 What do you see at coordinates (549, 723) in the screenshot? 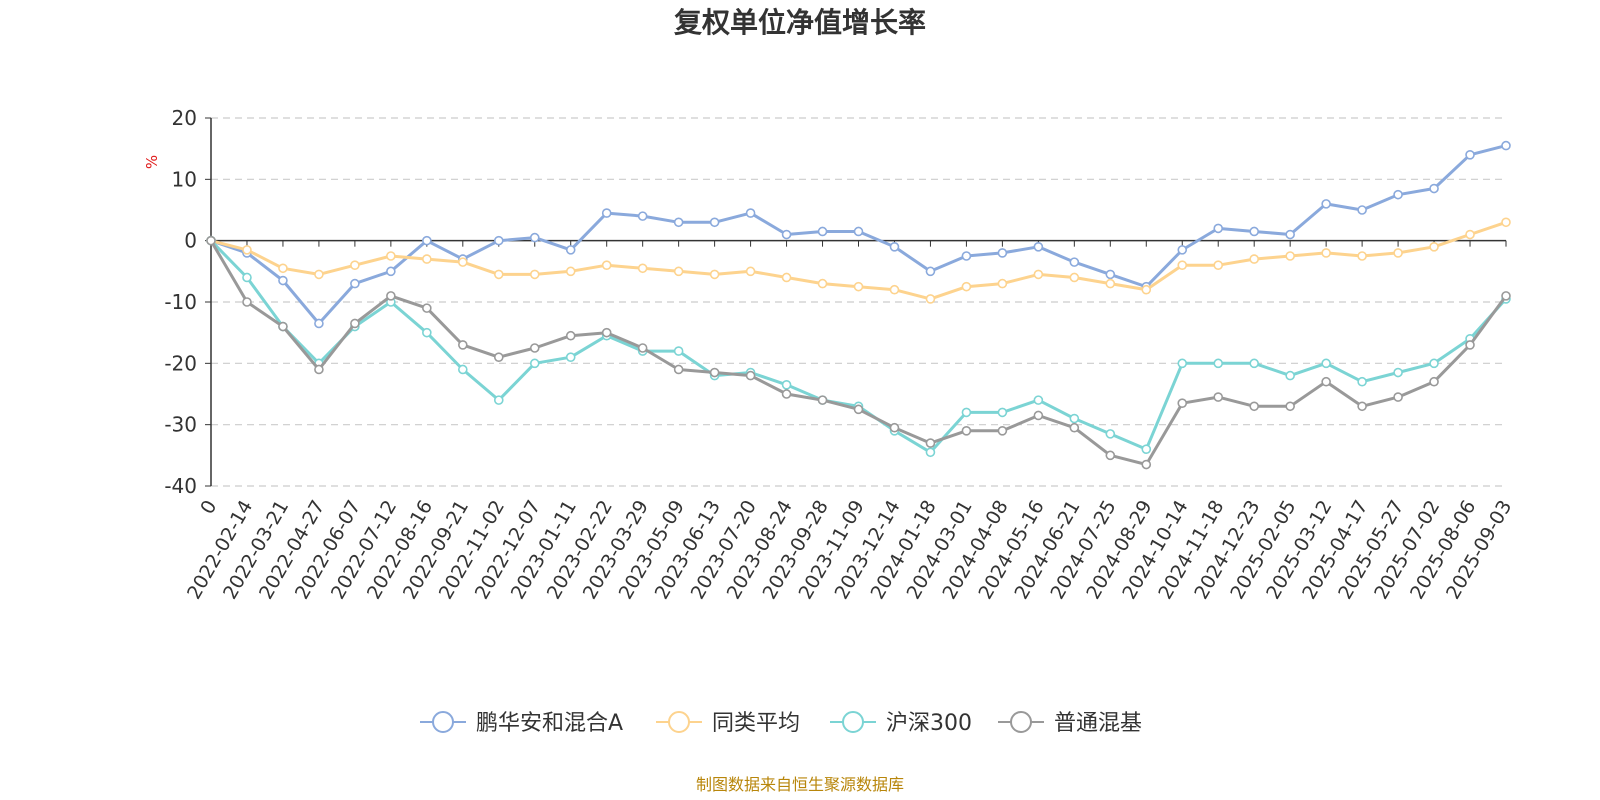
I see `legend-label: 鹏华安和混合A` at bounding box center [549, 723].